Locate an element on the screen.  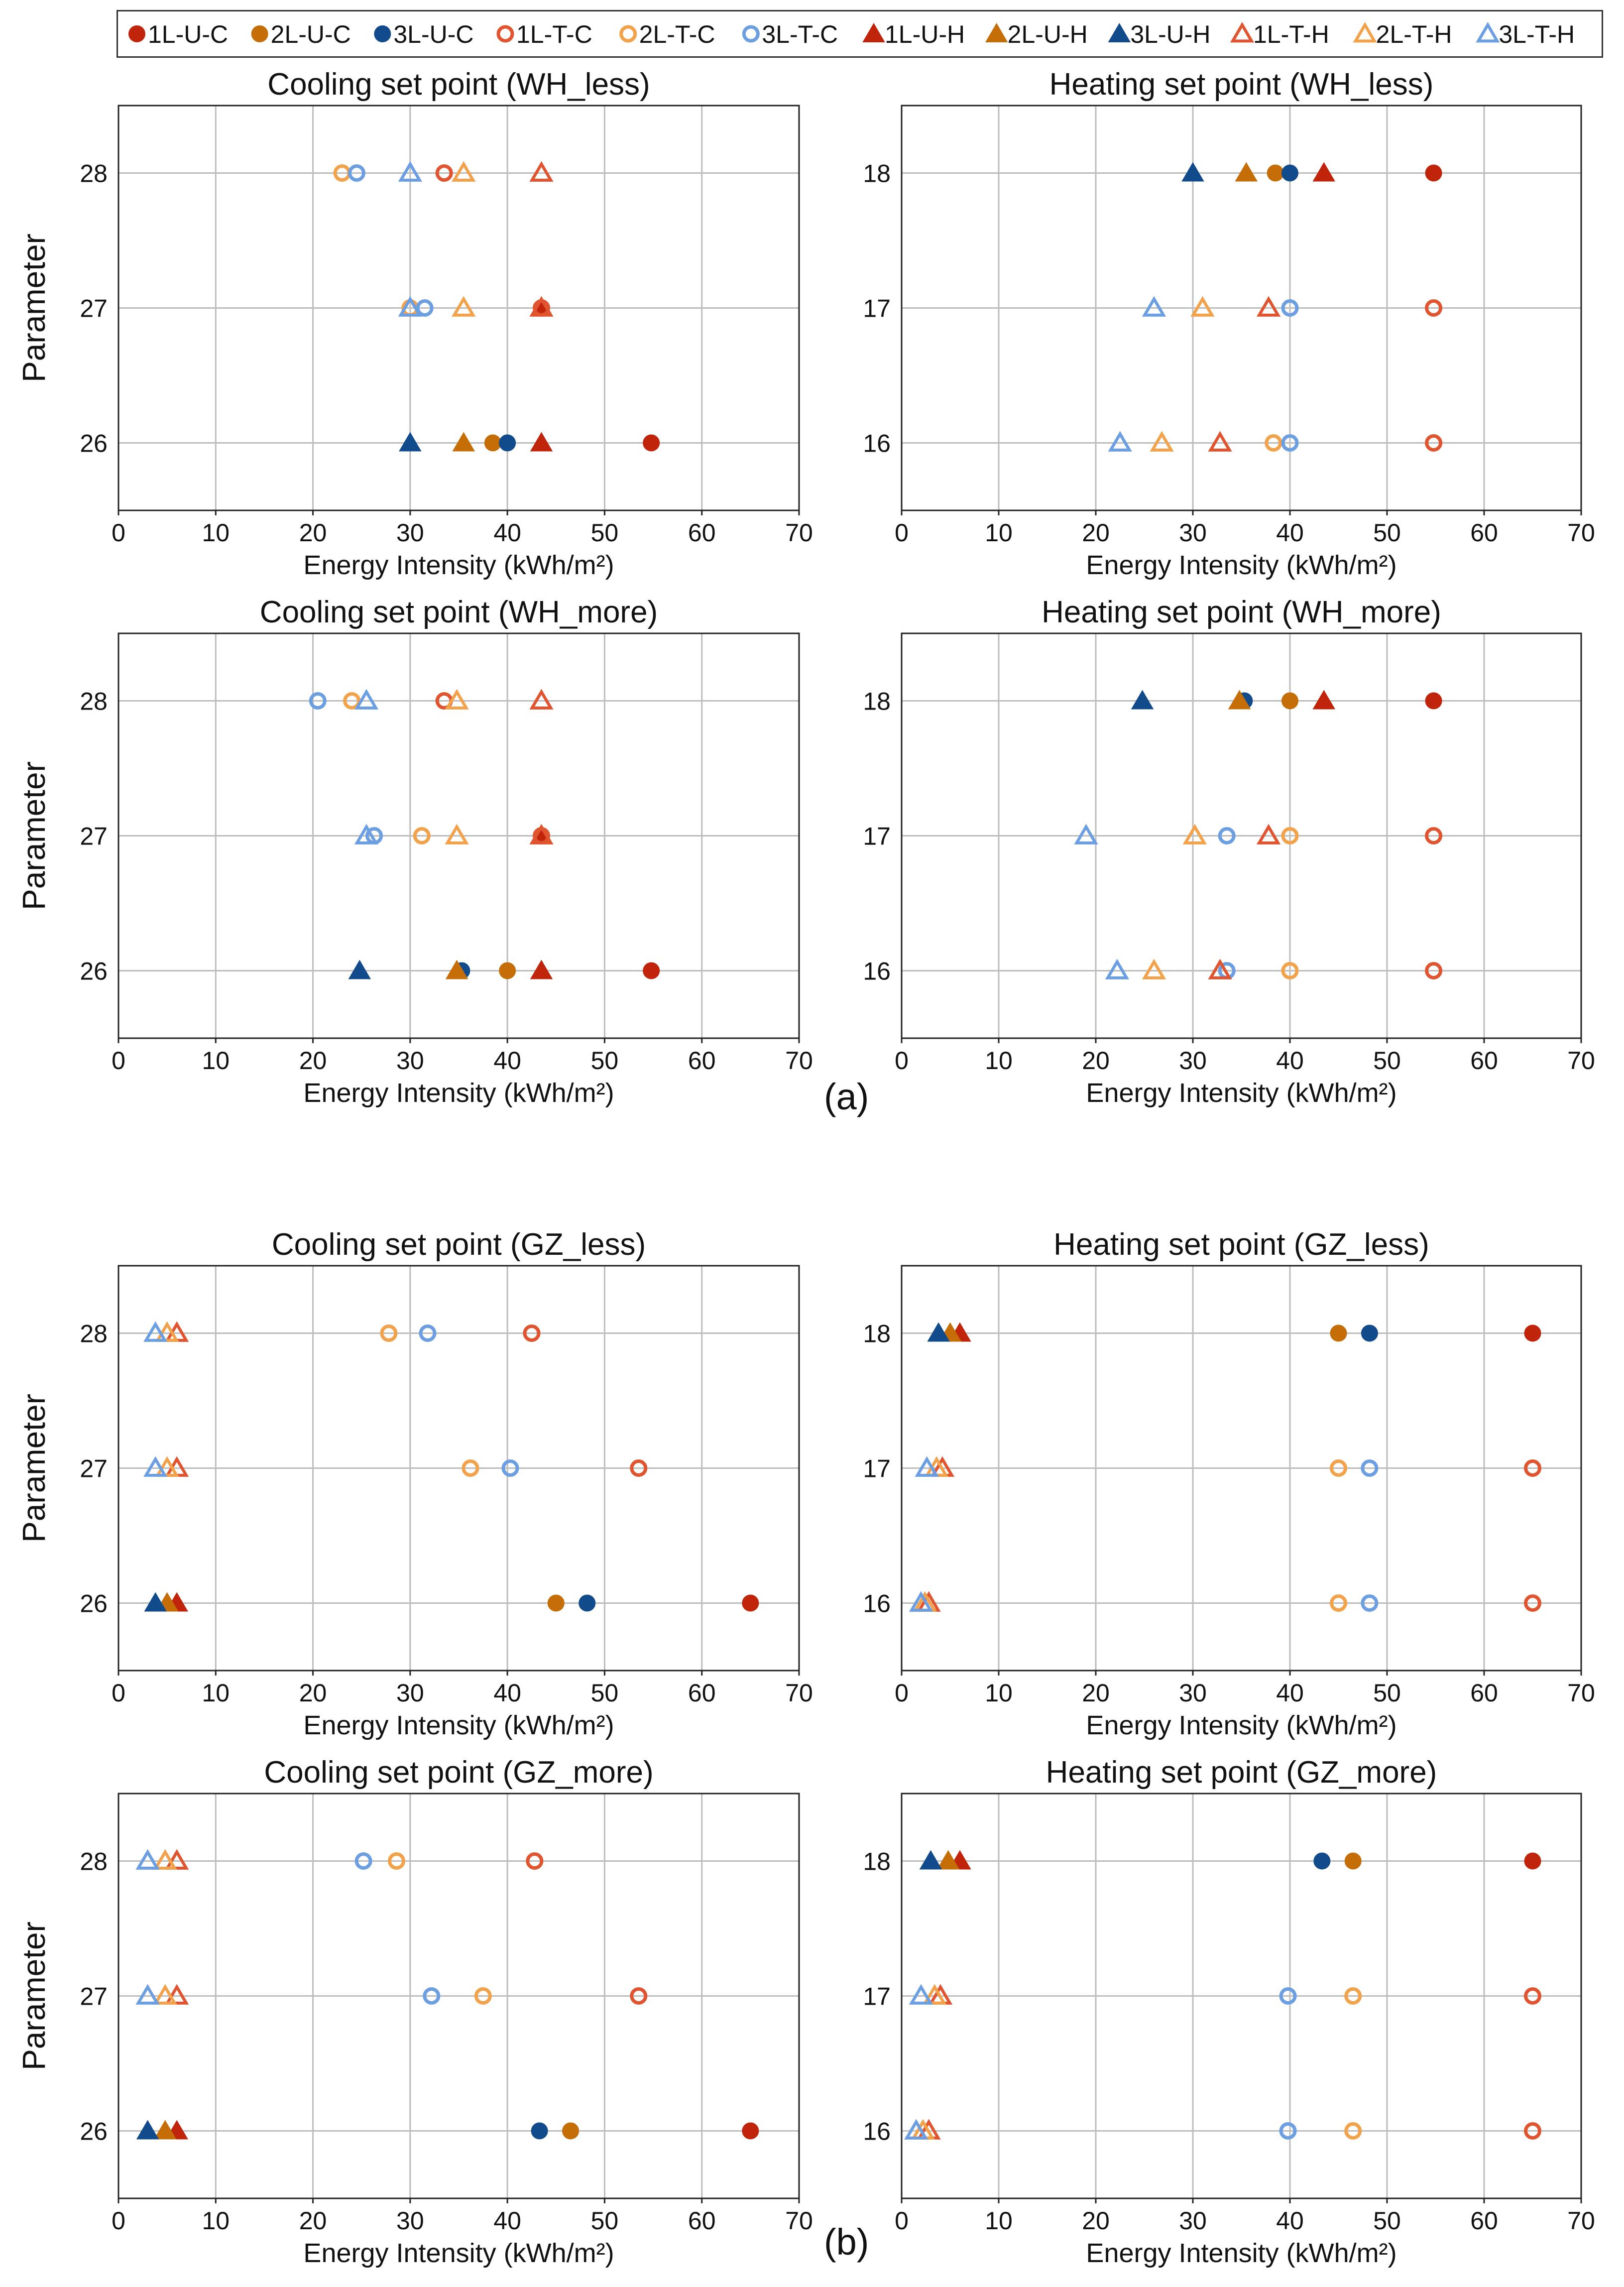
legend-label-2L-U-H: 2L-U-H is located at coordinates (1048, 34).